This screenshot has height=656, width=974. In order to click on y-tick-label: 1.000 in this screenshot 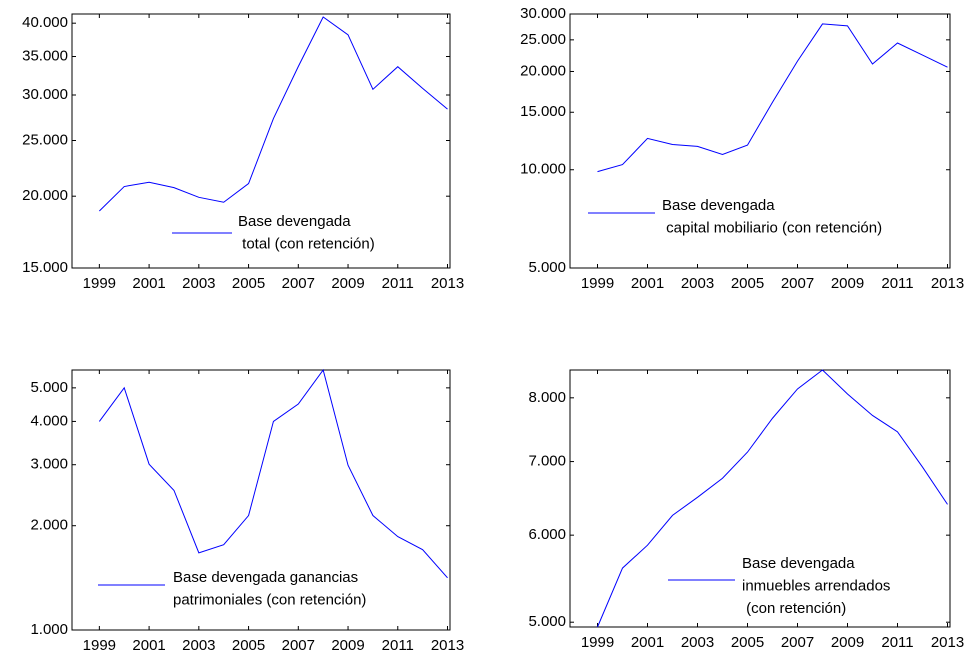, I will do `click(49, 629)`.